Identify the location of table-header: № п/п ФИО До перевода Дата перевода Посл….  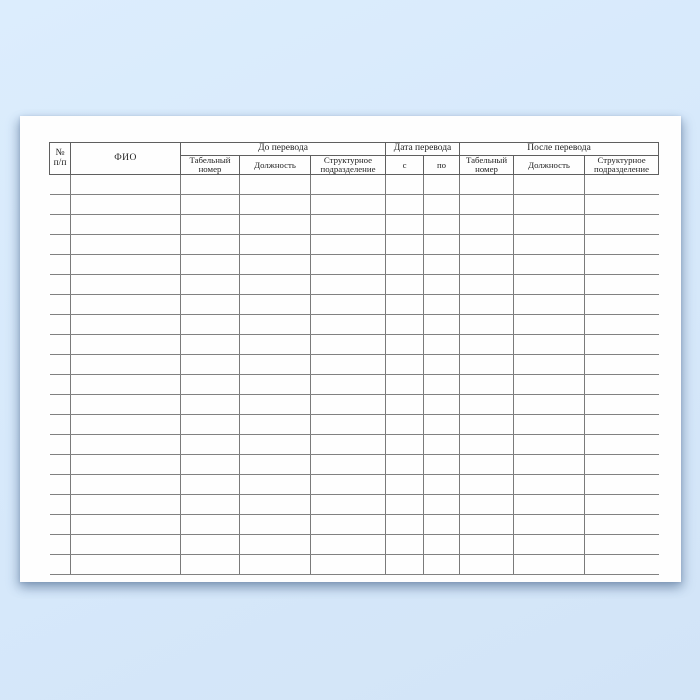
(354, 158).